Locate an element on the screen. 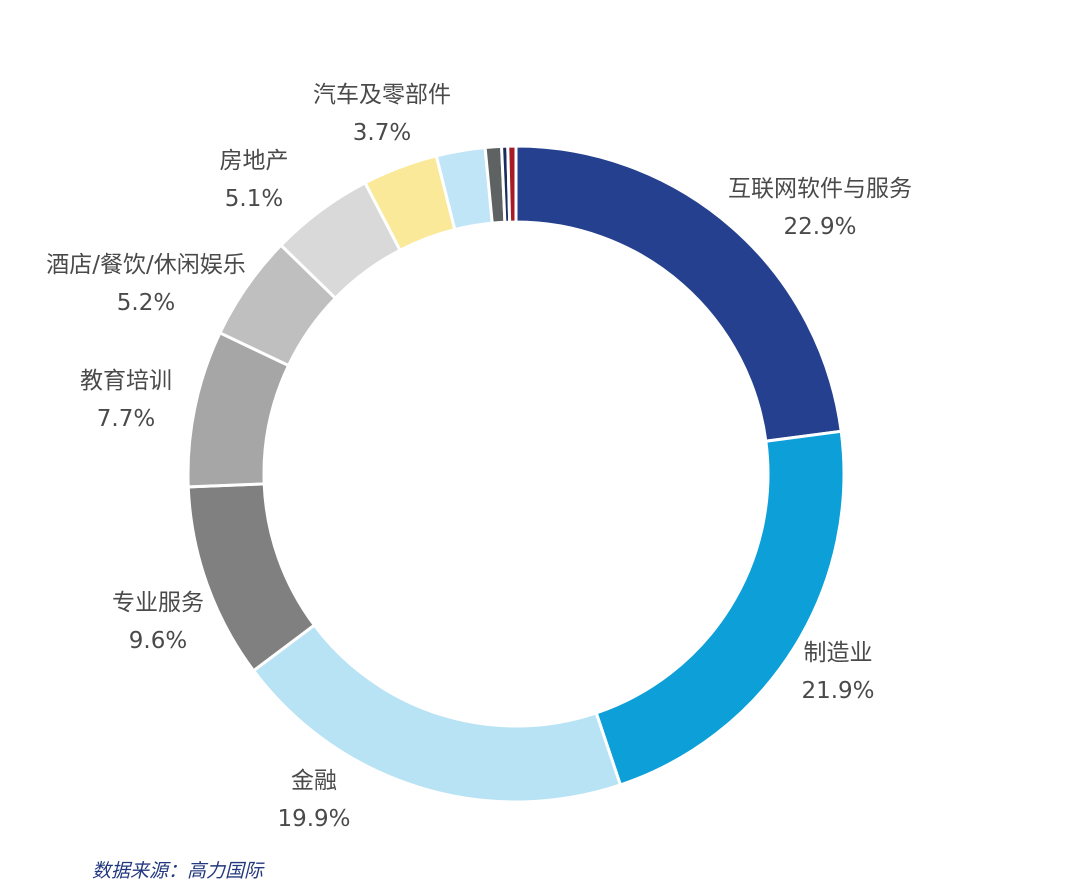 The width and height of the screenshot is (1080, 896). slice-name-label: 汽车及零部件 is located at coordinates (382, 95).